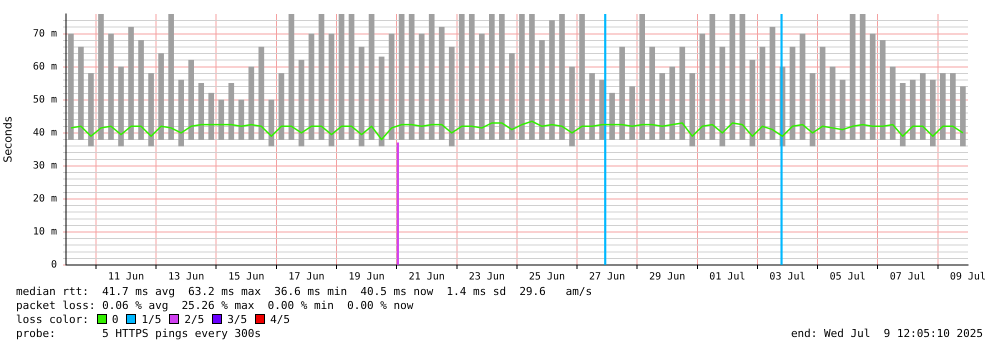  I want to click on legend-label: 2/5, so click(194, 319).